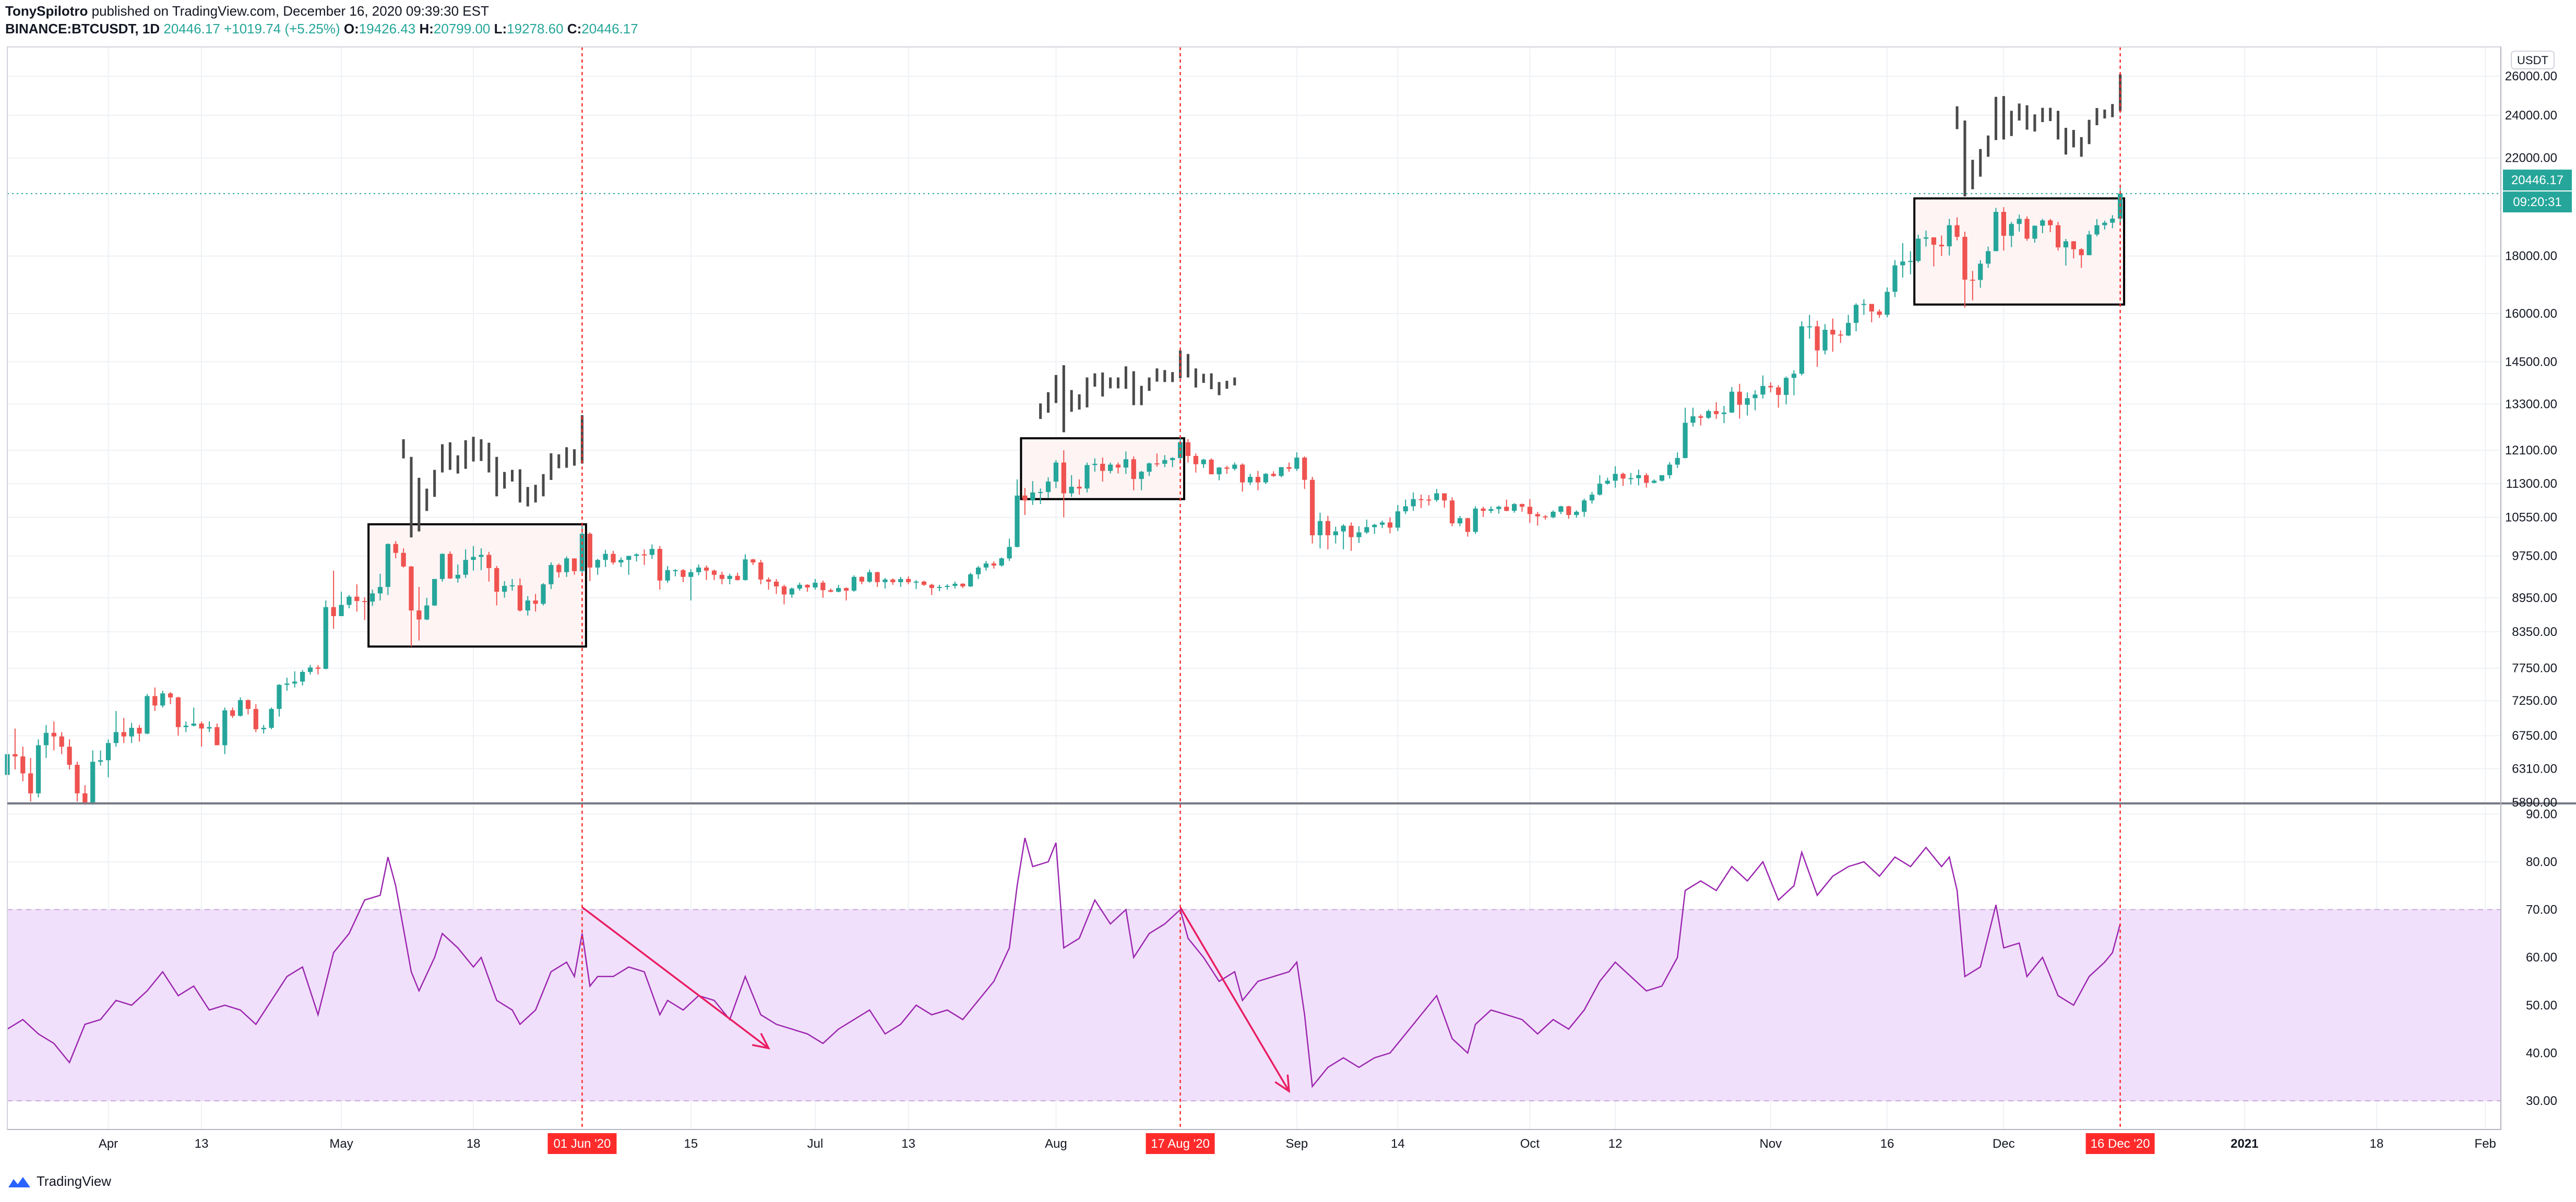 The width and height of the screenshot is (2576, 1202). Describe the element at coordinates (1398, 1144) in the screenshot. I see `time-tick-label: 14` at that location.